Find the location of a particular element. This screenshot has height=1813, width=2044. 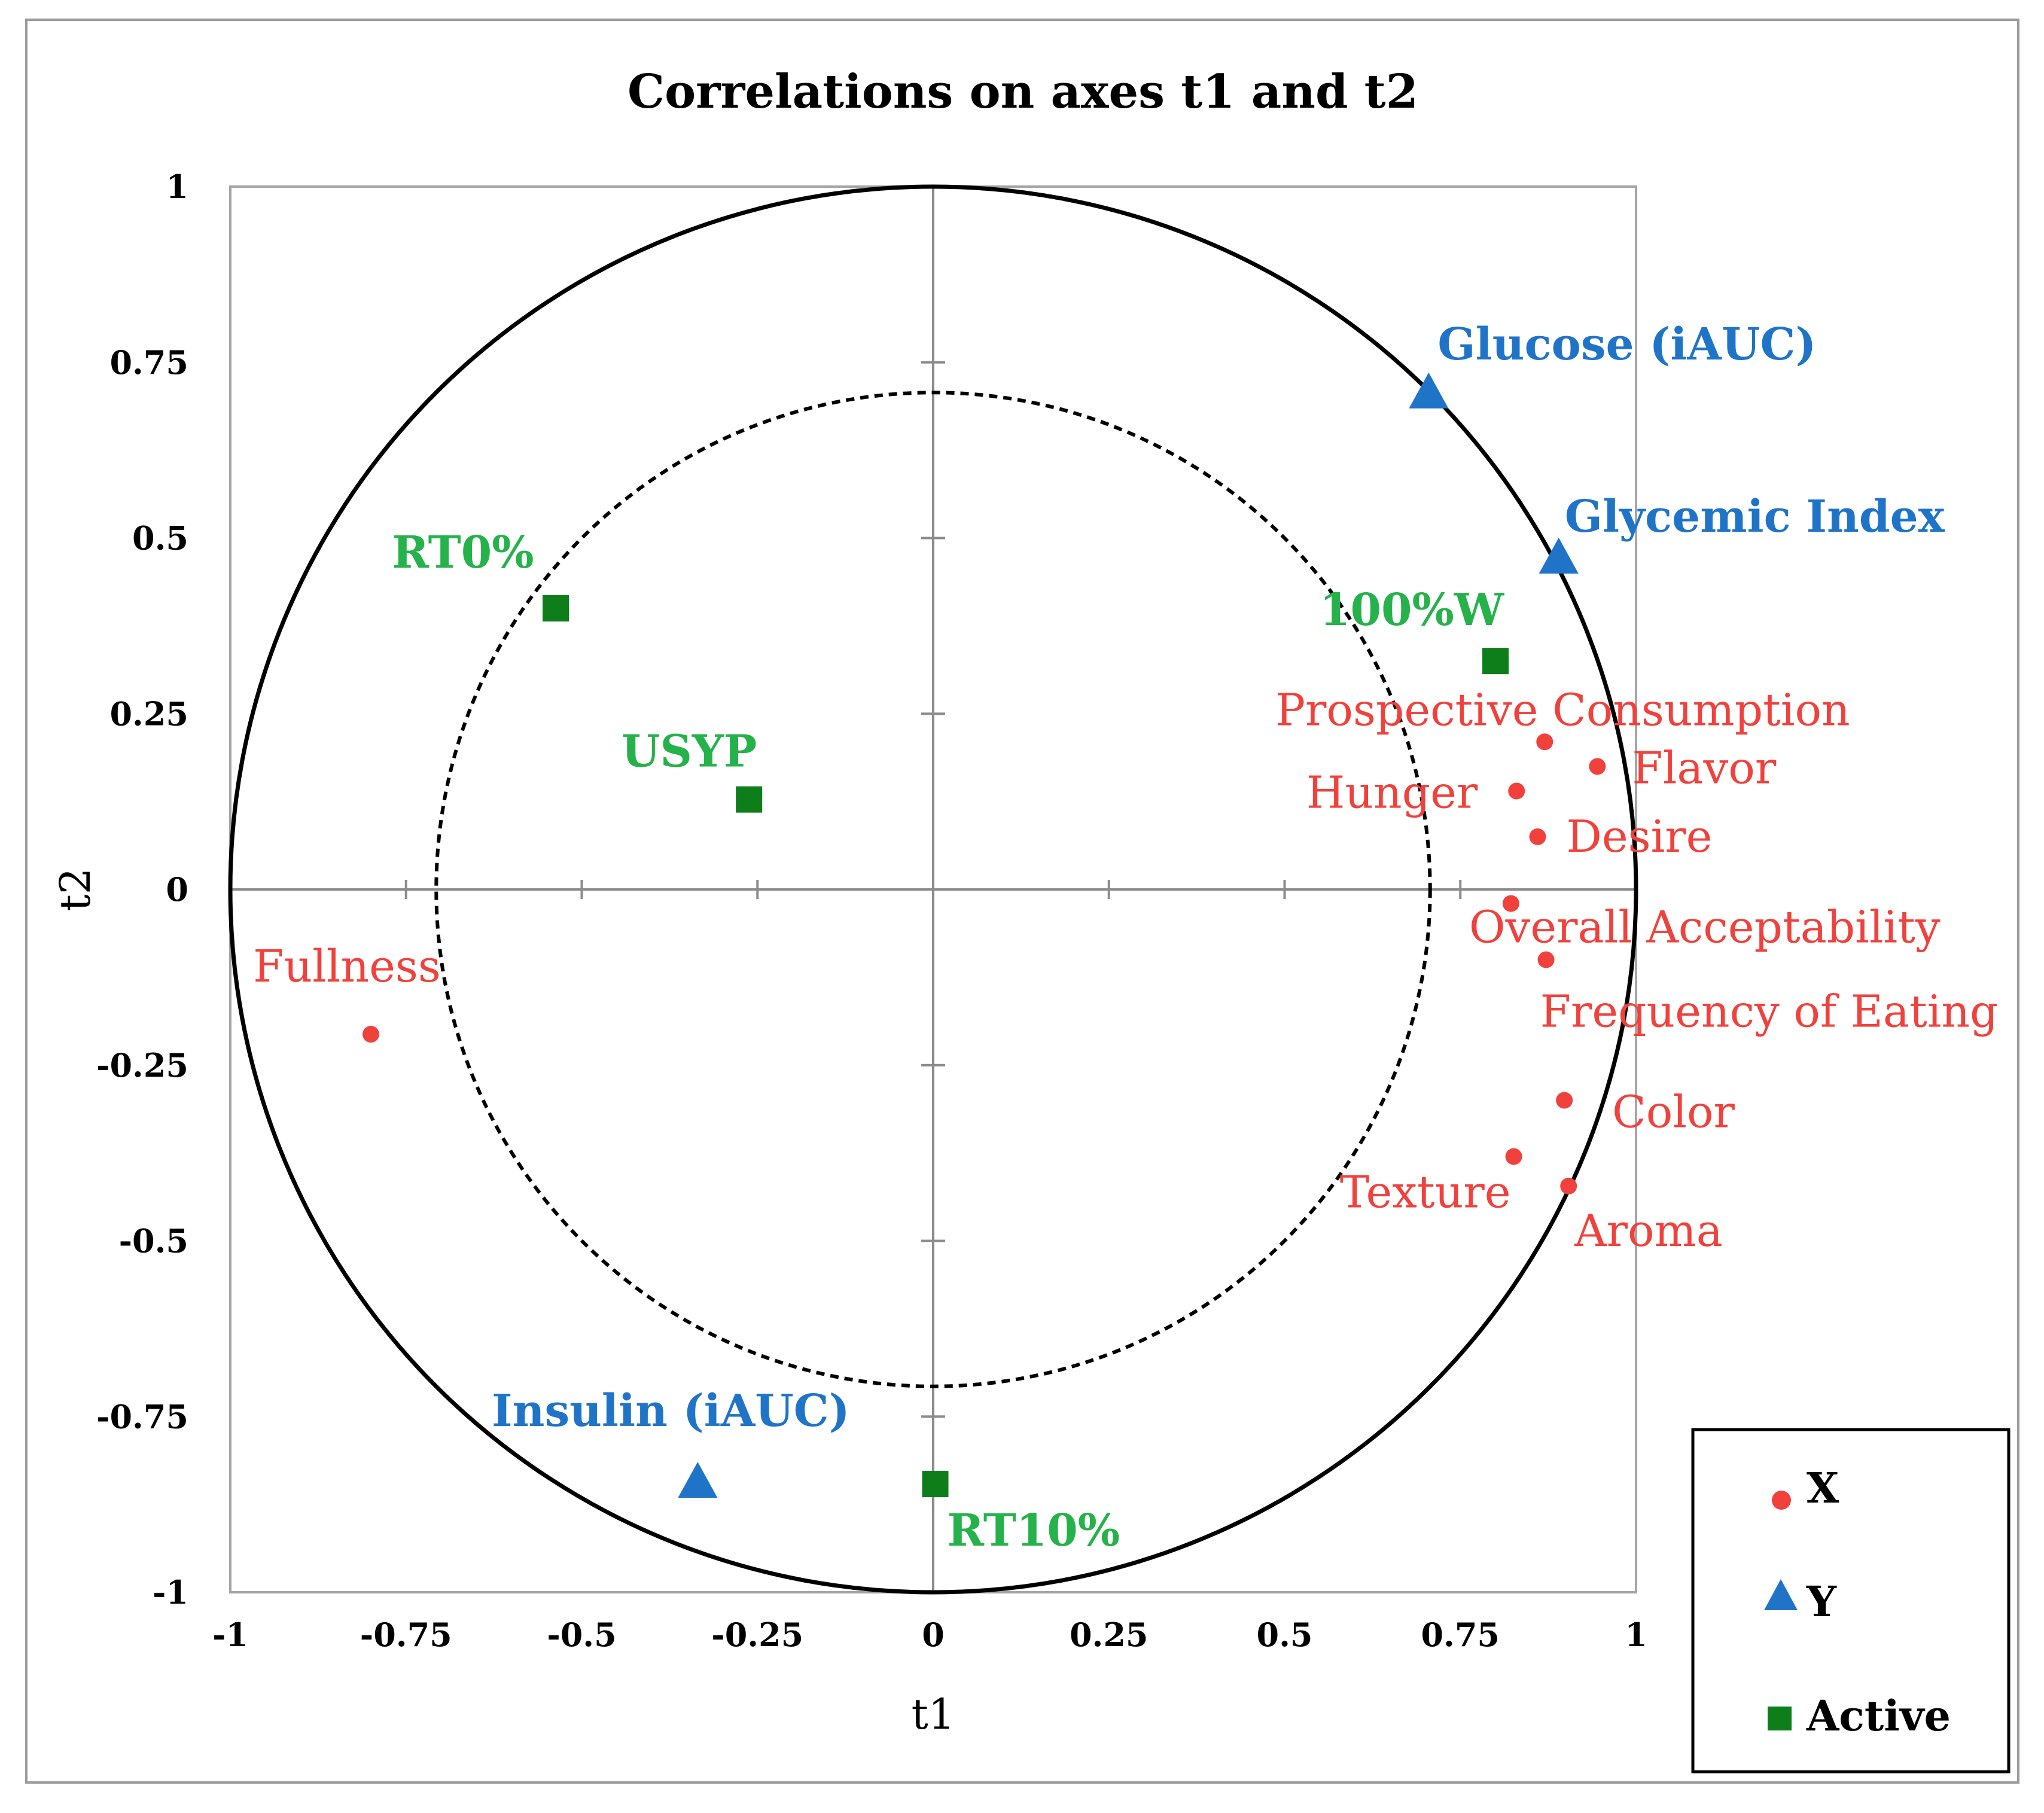

legend-x-marker is located at coordinates (1781, 1500).